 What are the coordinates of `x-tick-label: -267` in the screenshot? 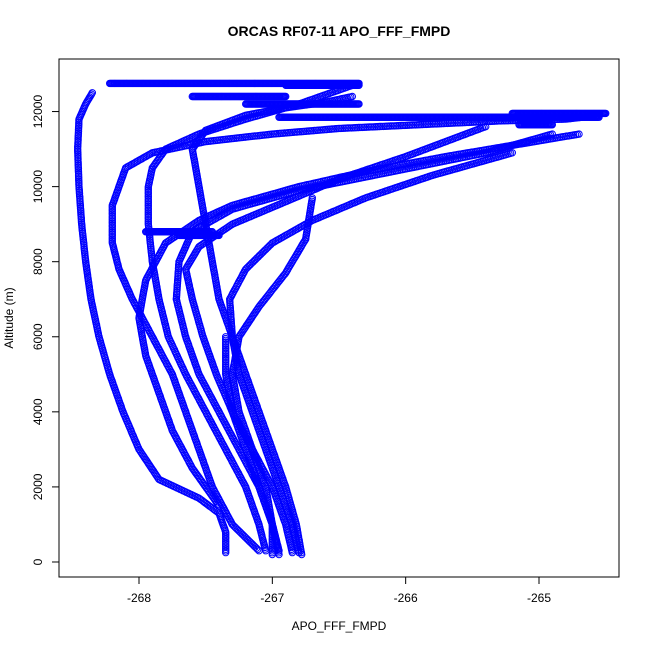 It's located at (272, 598).